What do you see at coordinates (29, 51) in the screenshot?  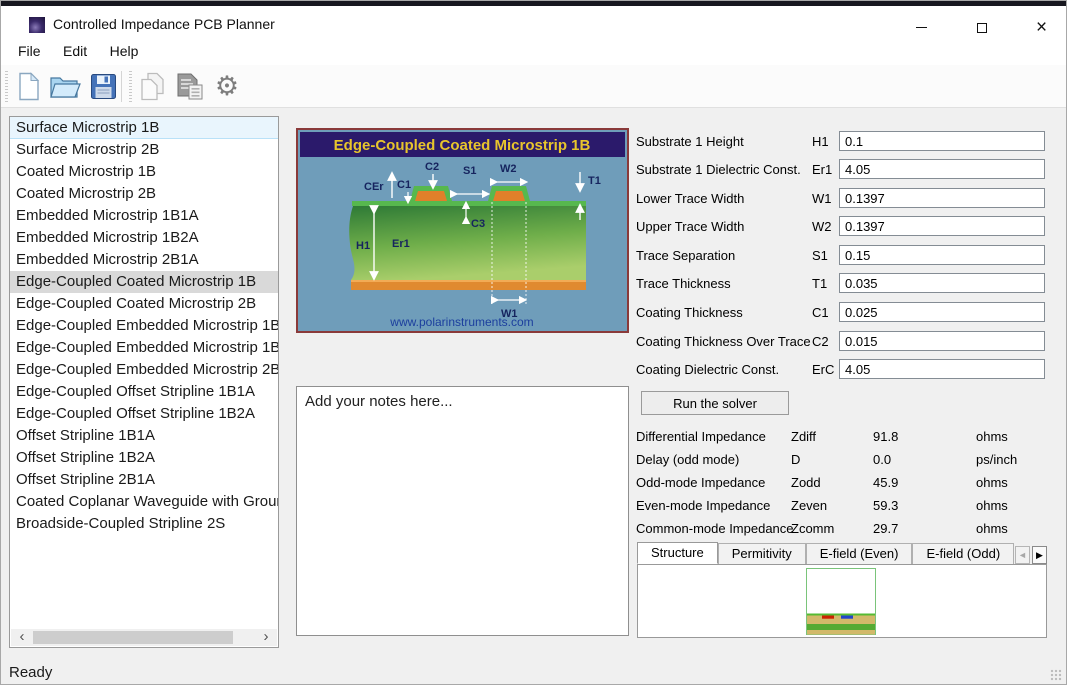 I see `menu-file: File` at bounding box center [29, 51].